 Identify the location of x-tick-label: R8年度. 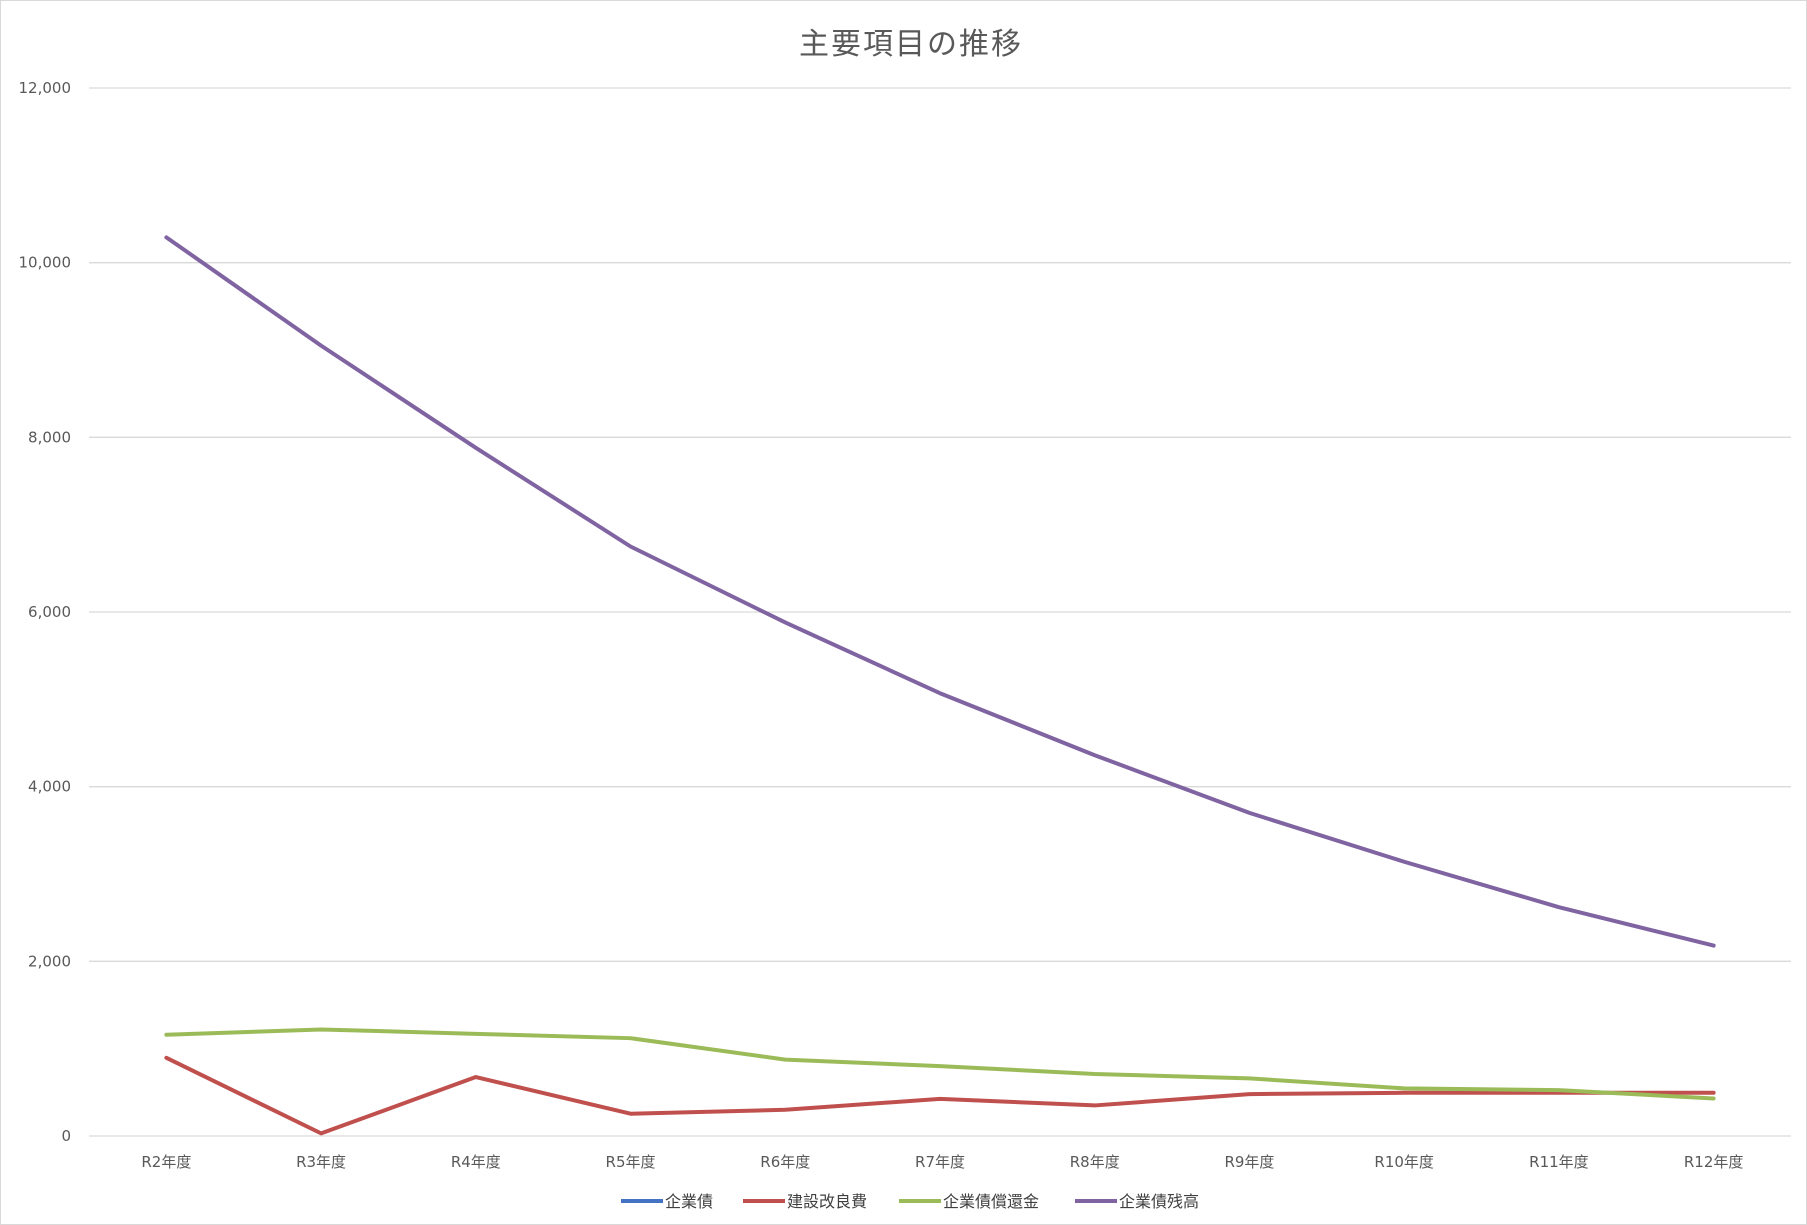
(1095, 1162).